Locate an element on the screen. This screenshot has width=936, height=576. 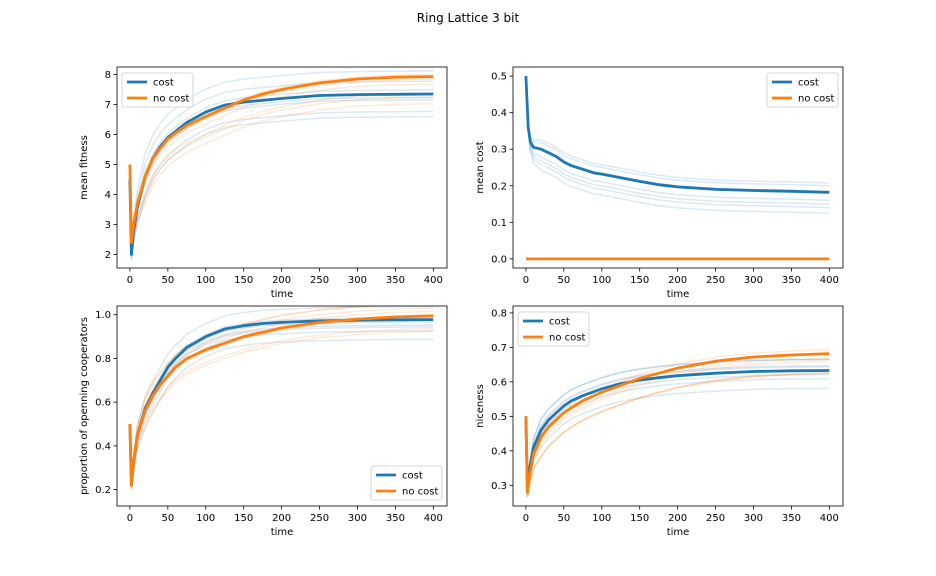
y-tick-label: 0.7 is located at coordinates (499, 348).